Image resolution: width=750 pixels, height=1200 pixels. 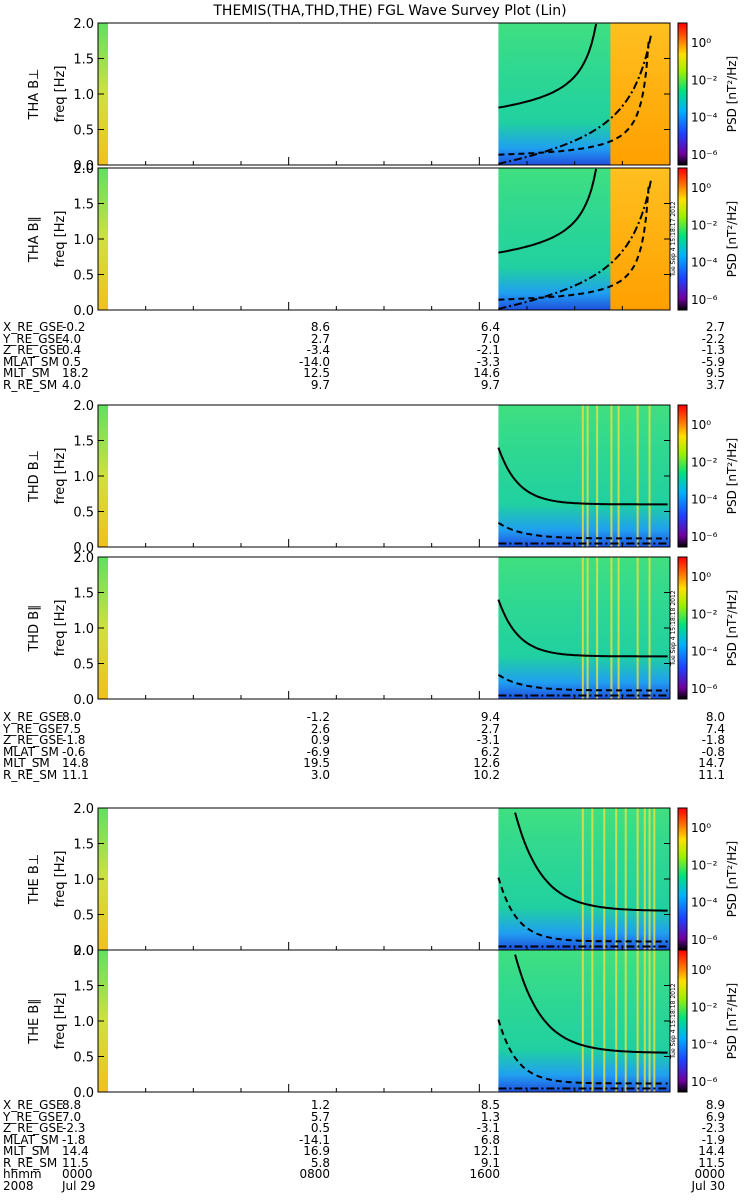 I want to click on orbit-value: -2.3, so click(x=713, y=1128).